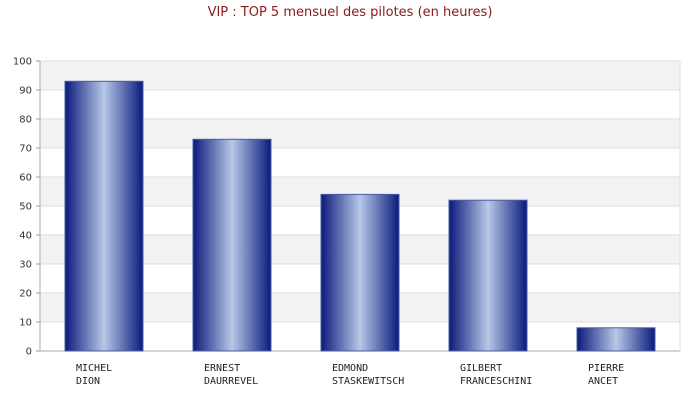 This screenshot has width=700, height=420. What do you see at coordinates (496, 381) in the screenshot?
I see `x-tick-label: FRANCESCHINI` at bounding box center [496, 381].